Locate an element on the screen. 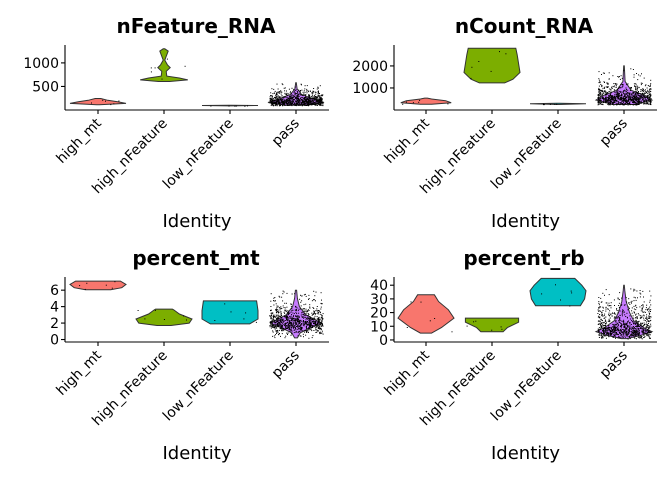  points-high_mt is located at coordinates (97, 285).